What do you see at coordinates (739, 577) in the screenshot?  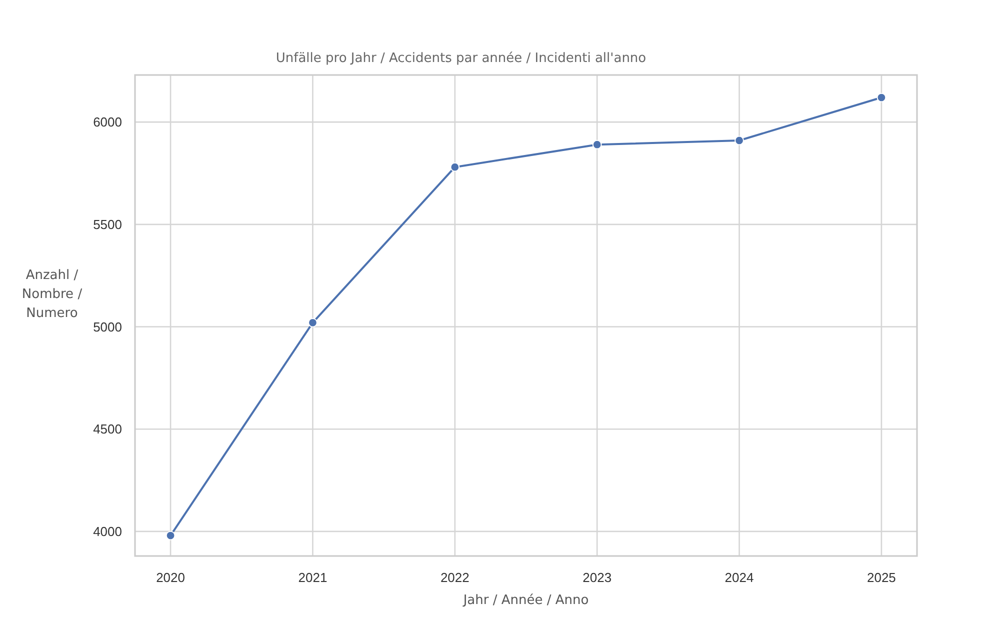 I see `x-tick-label: 2024` at bounding box center [739, 577].